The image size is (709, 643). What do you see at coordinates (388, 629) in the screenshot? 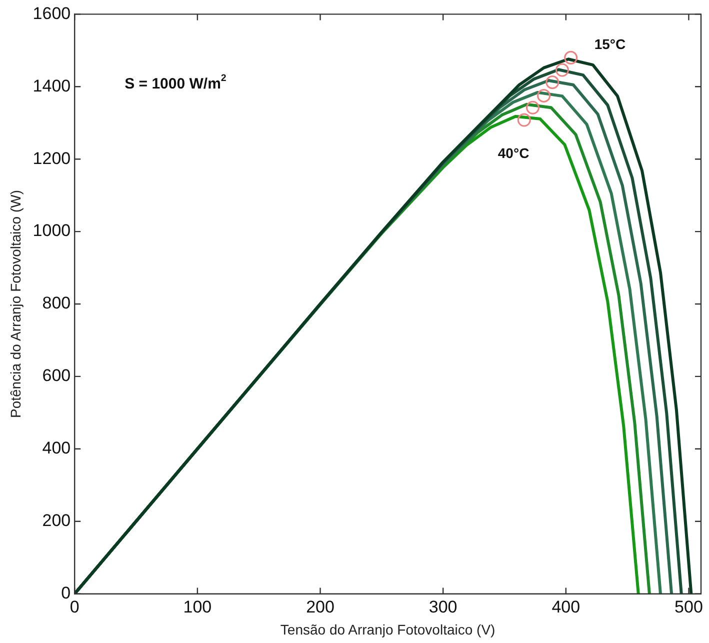
I see `x-axis-title: Tensão do Arranjo Fotovoltaico (V)` at bounding box center [388, 629].